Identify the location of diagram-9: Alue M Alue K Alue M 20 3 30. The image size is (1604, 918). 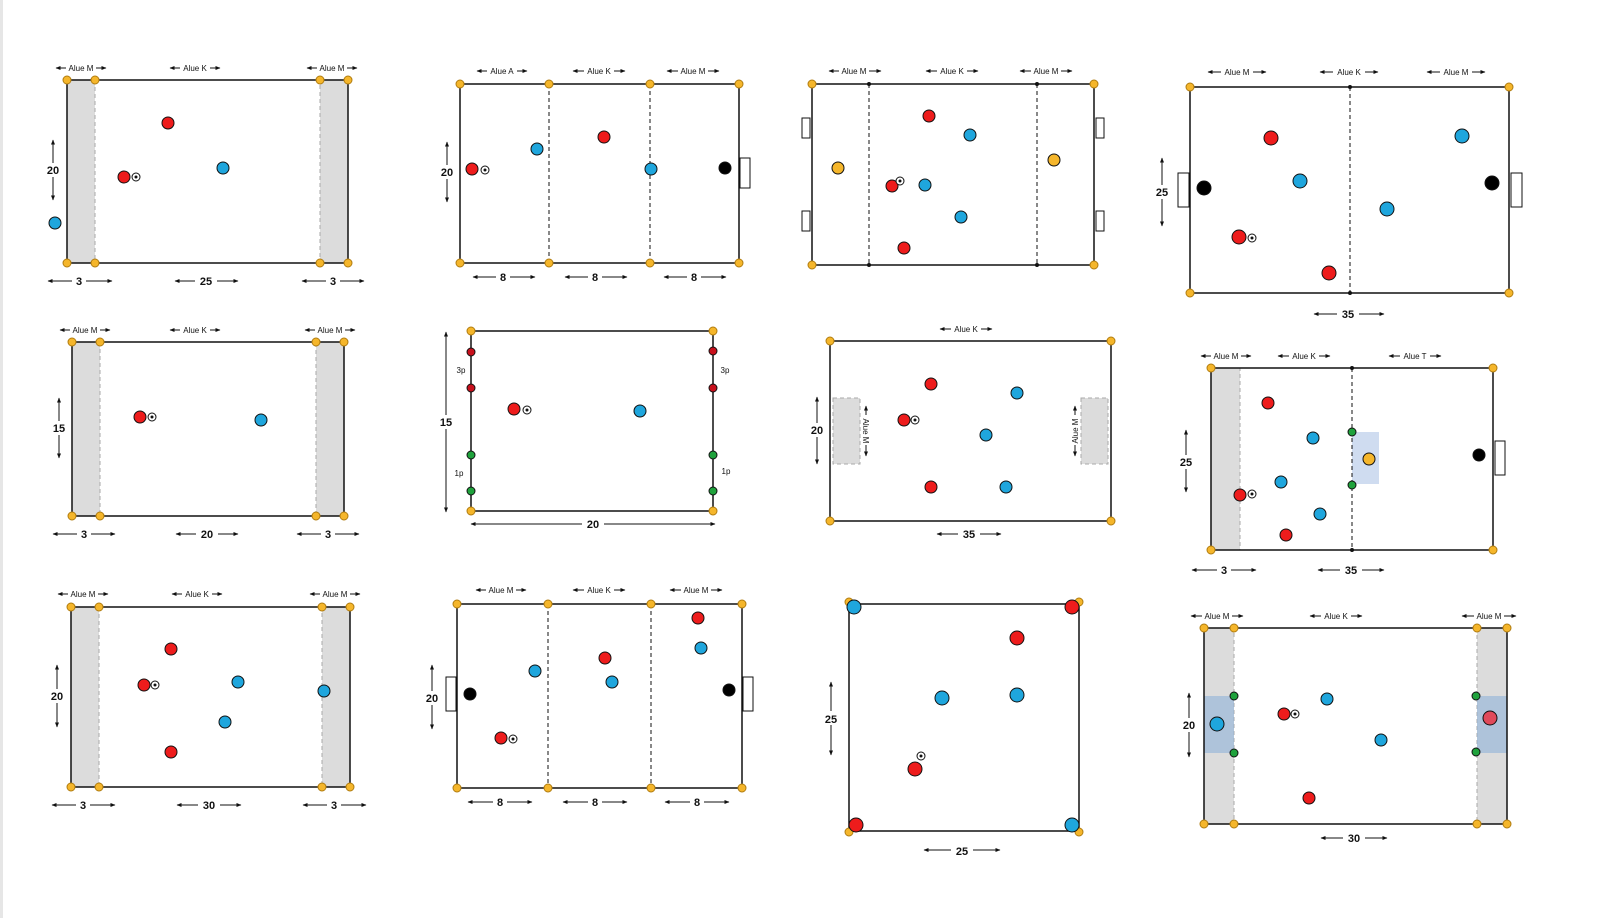
(207, 700).